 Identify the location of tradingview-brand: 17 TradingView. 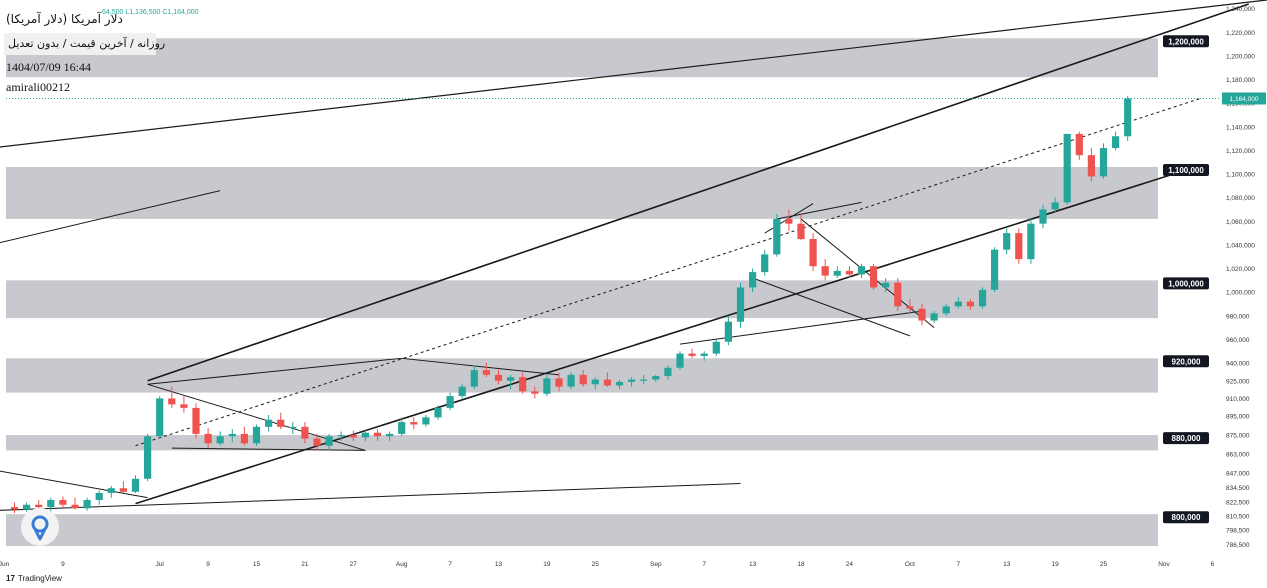
(34, 578).